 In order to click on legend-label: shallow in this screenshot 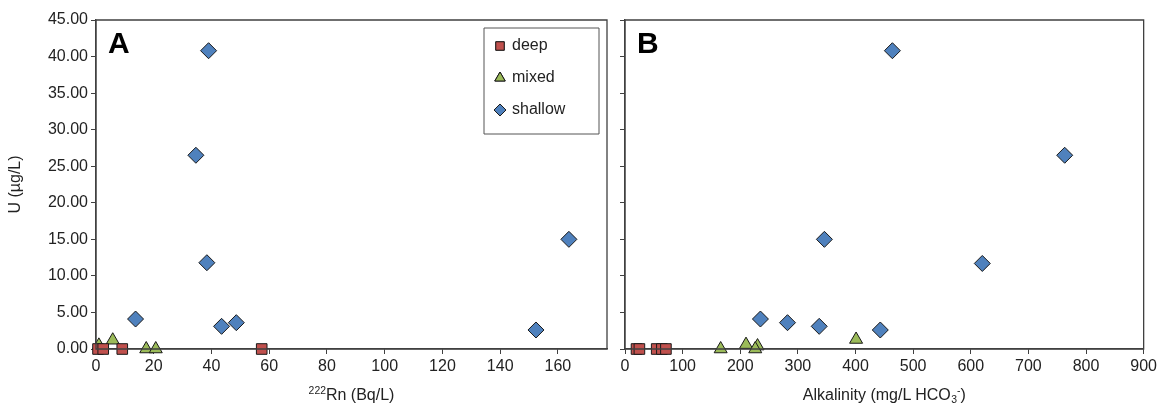, I will do `click(539, 109)`.